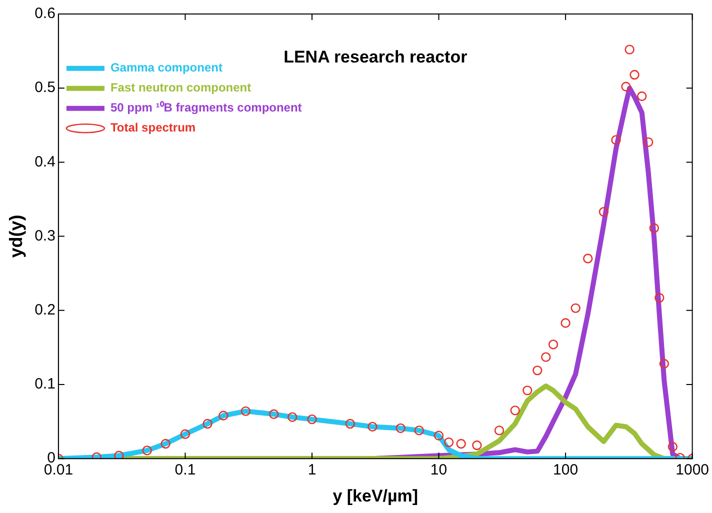 This screenshot has height=513, width=712. I want to click on legend-label: Gamma component, so click(166, 67).